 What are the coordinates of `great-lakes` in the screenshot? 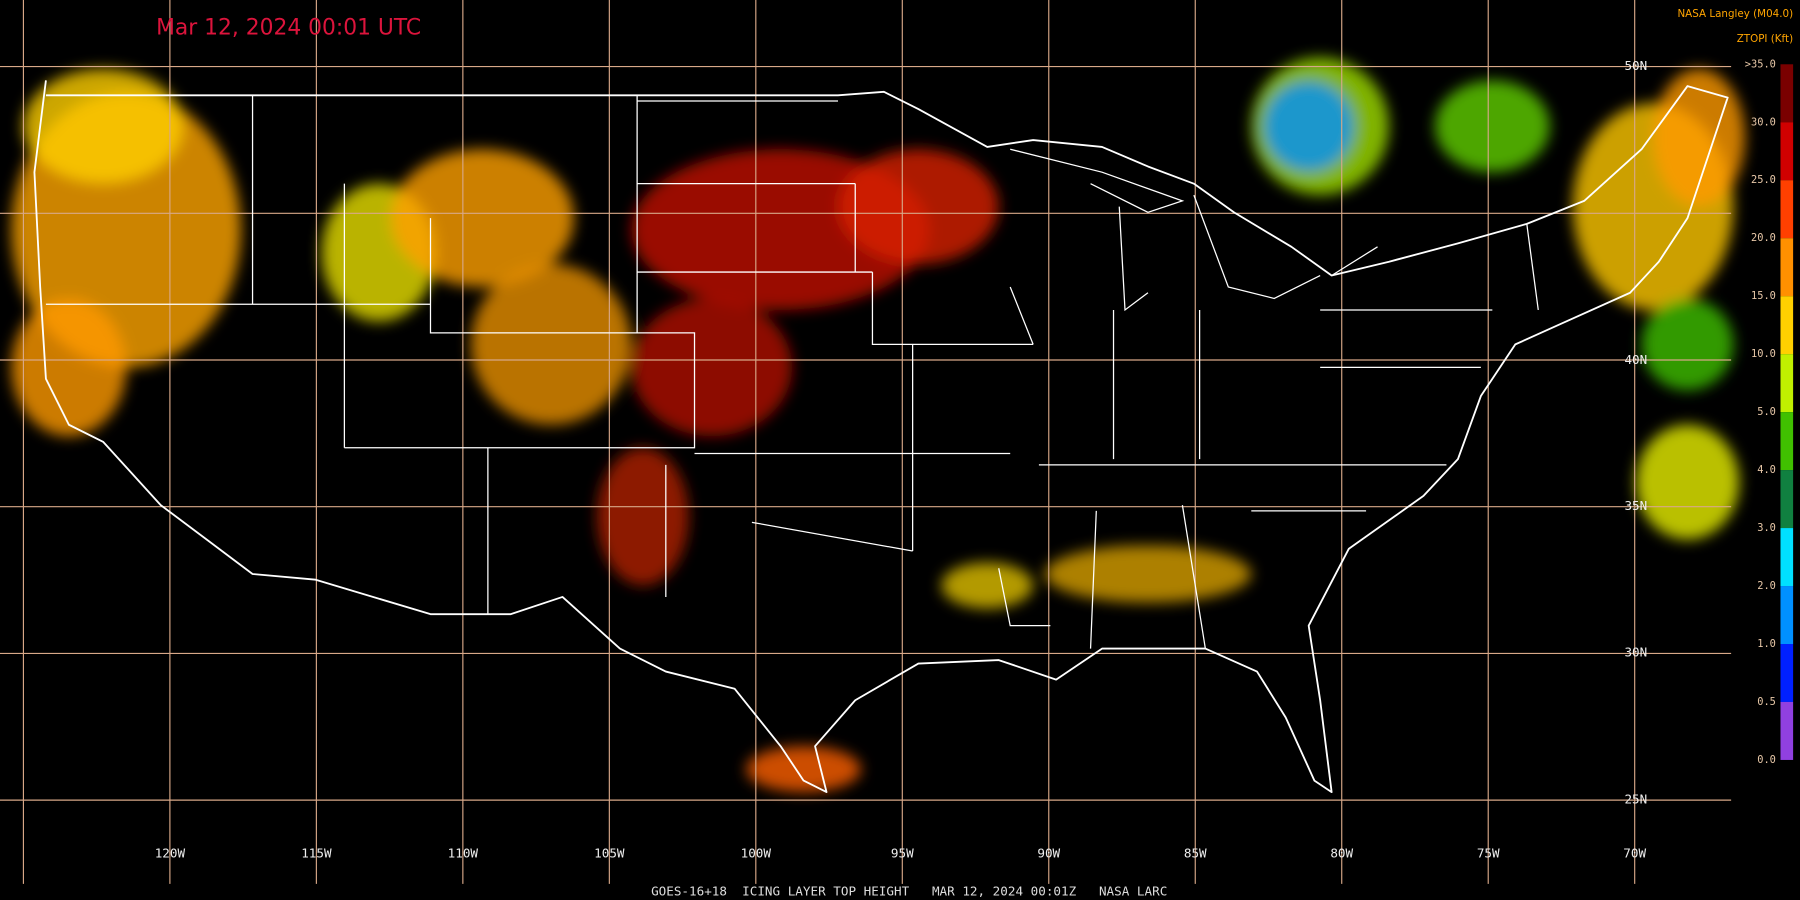 It's located at (1194, 230).